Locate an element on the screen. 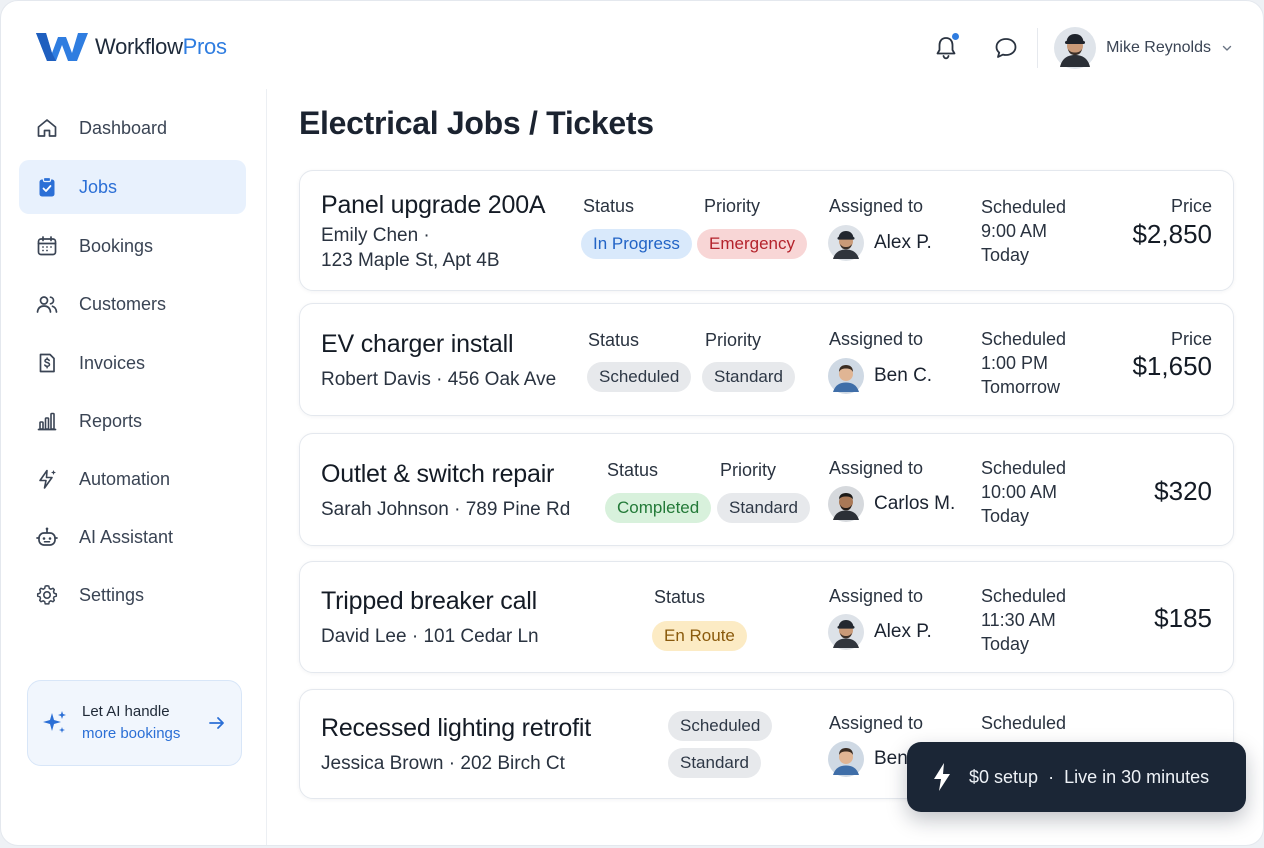  users-icon is located at coordinates (47, 304).